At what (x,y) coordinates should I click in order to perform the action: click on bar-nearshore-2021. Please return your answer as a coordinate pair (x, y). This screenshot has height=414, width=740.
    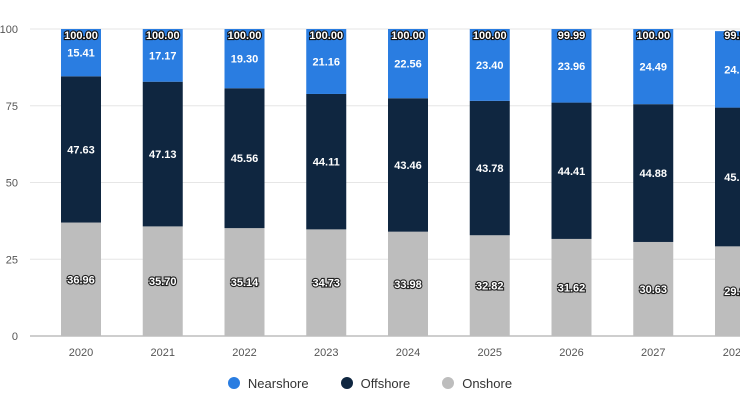
    Looking at the image, I should click on (162, 55).